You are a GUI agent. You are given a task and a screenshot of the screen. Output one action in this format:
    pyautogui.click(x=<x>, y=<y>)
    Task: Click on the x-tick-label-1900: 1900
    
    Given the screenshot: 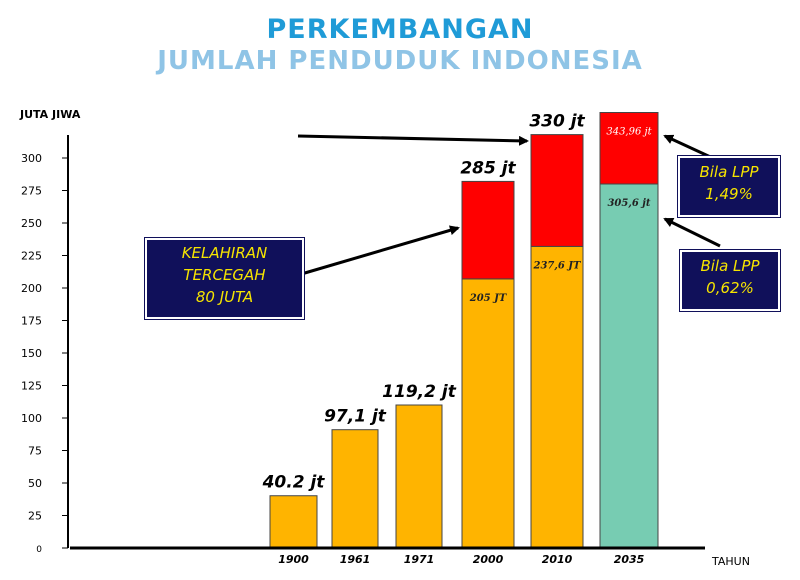 What is the action you would take?
    pyautogui.click(x=293, y=559)
    